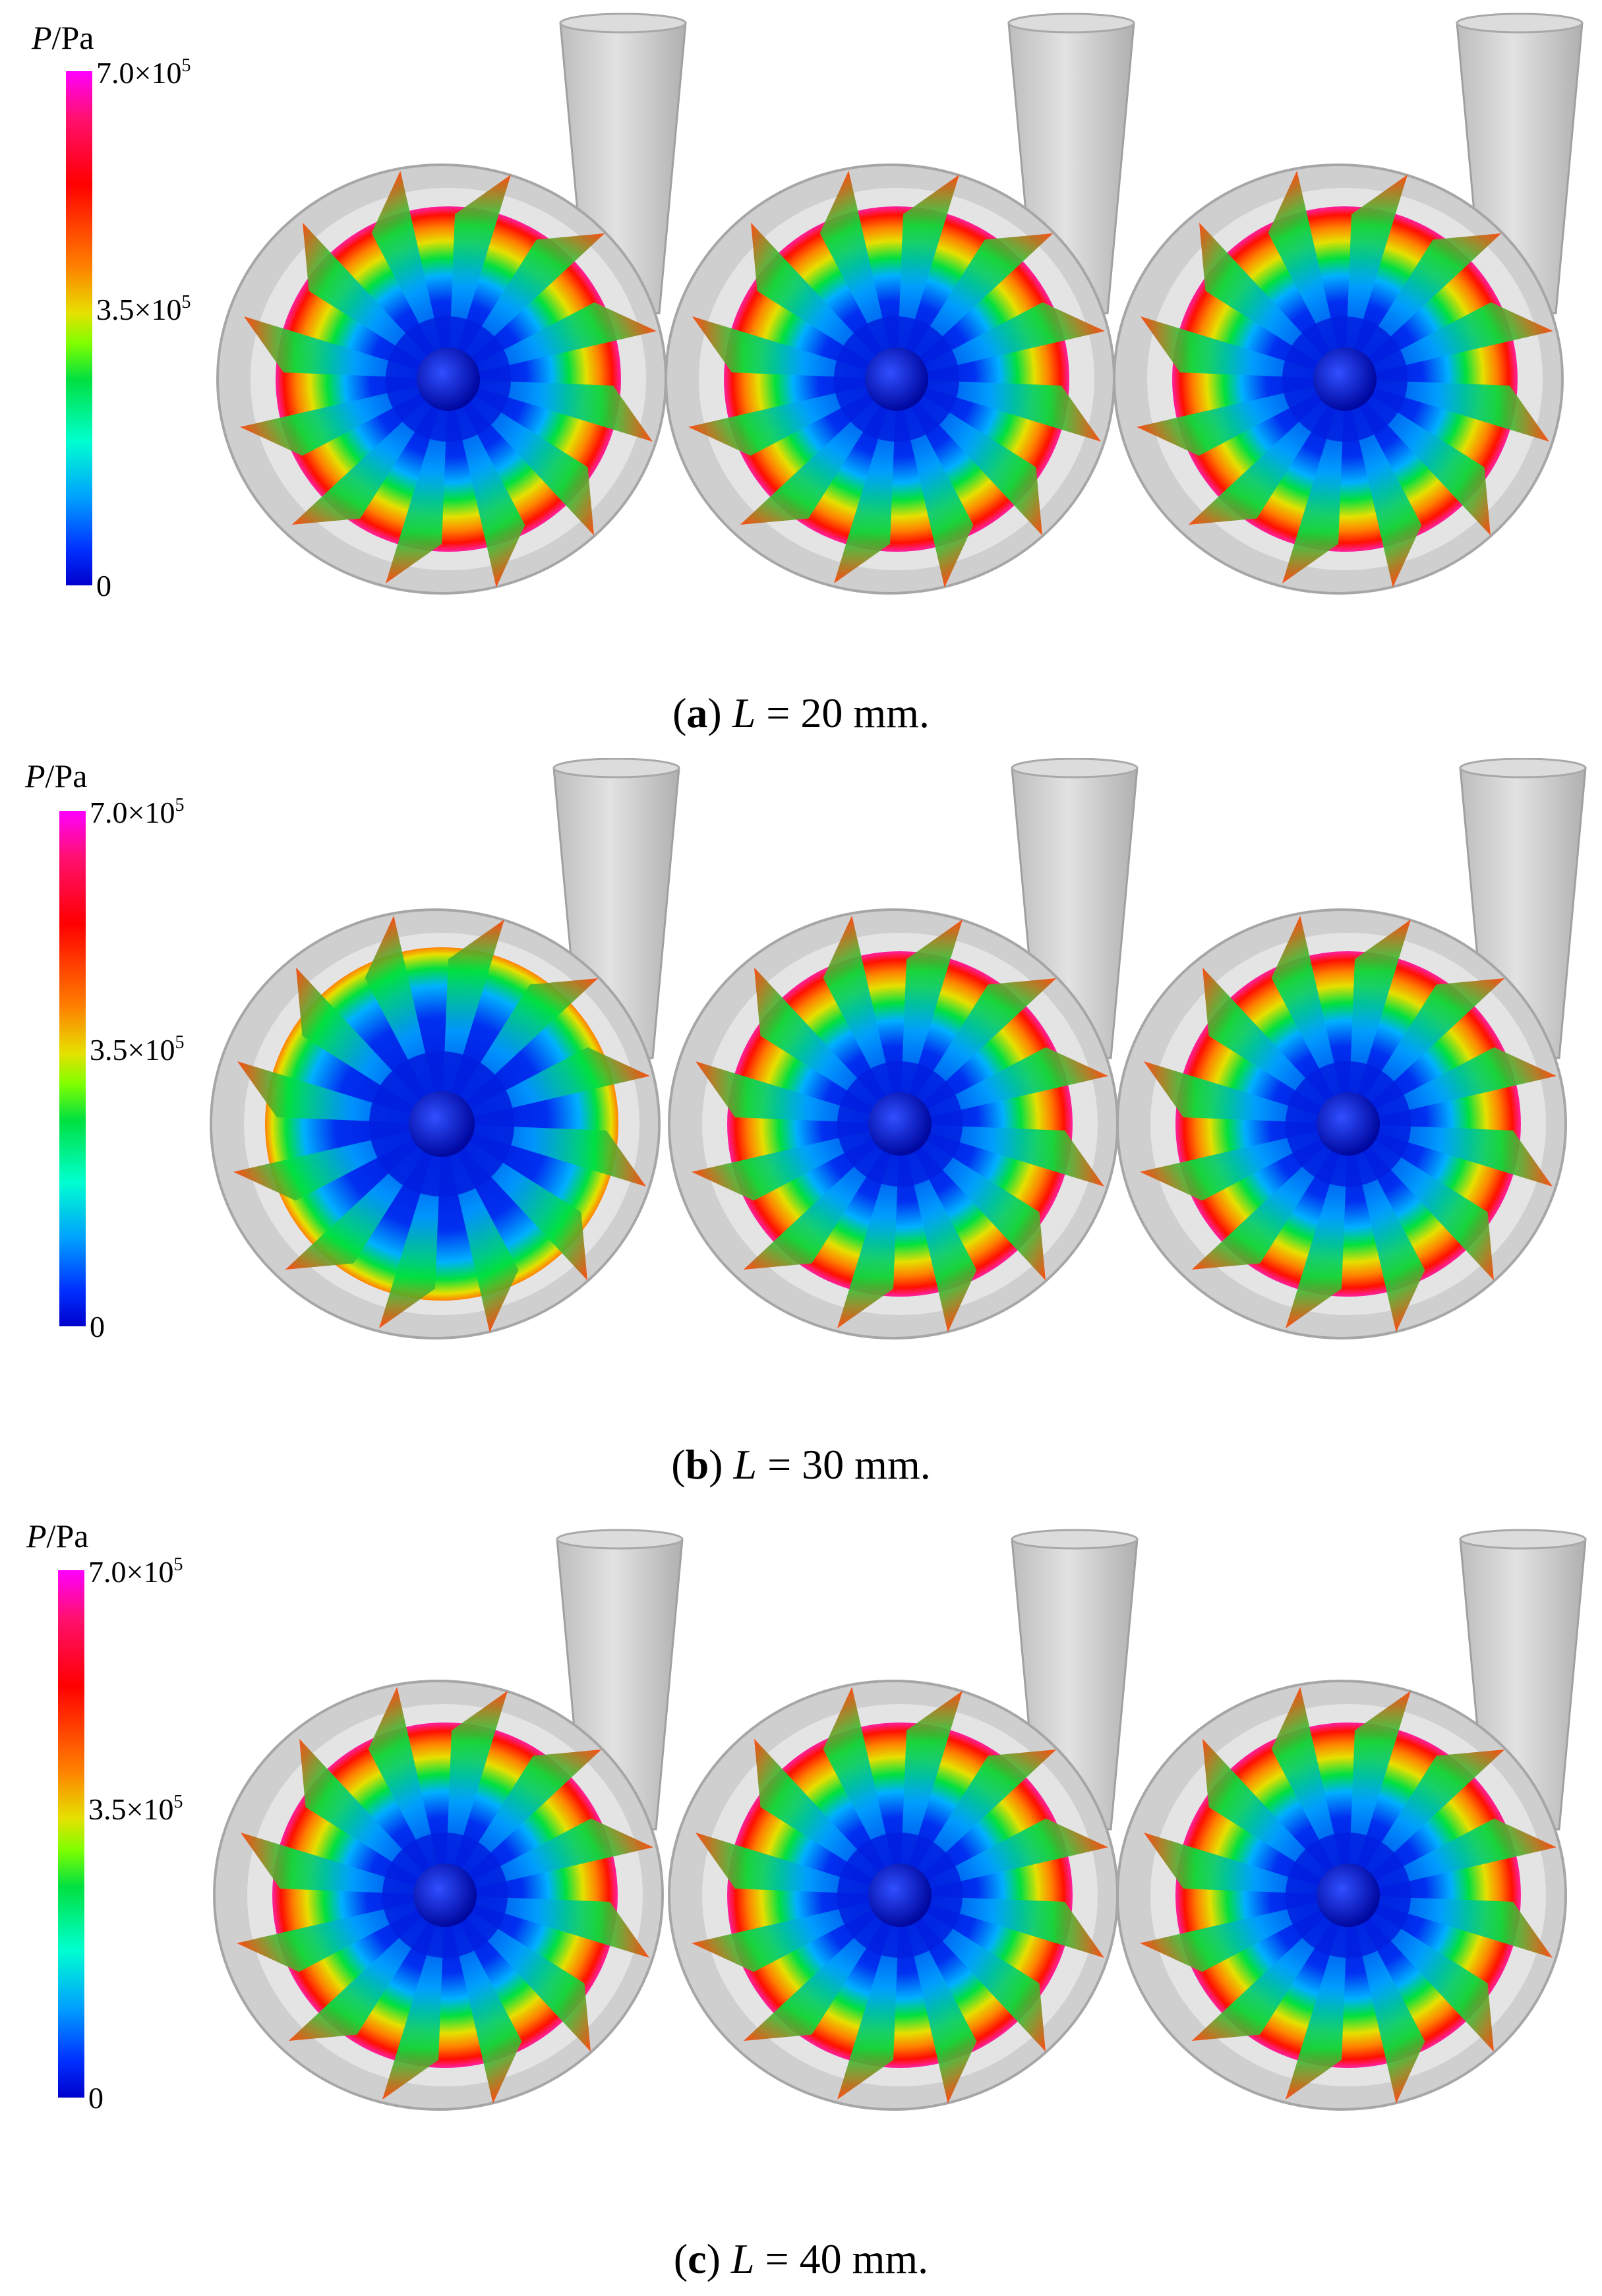 The image size is (1602, 2296). I want to click on panel-caption: (a) L = 20 mm., so click(801, 713).